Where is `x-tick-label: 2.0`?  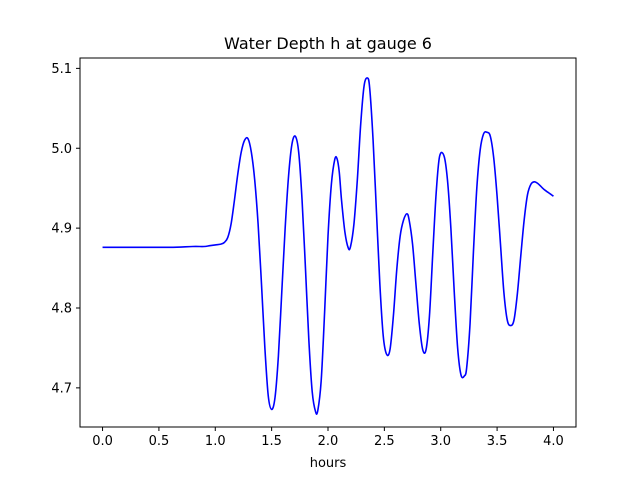 x-tick-label: 2.0 is located at coordinates (328, 441).